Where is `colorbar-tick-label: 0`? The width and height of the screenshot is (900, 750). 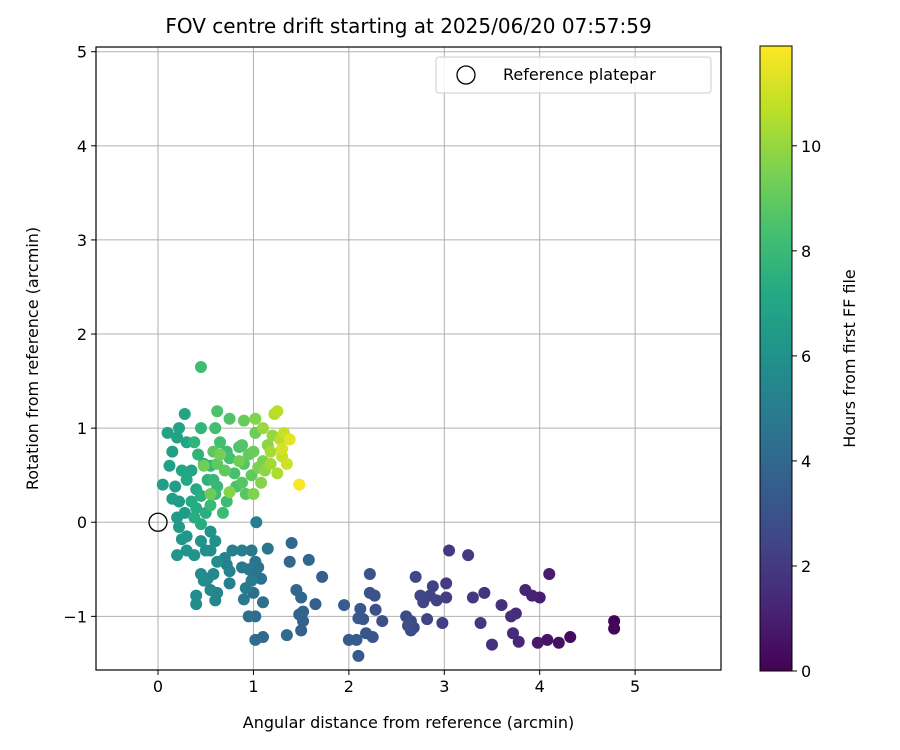 colorbar-tick-label: 0 is located at coordinates (806, 671).